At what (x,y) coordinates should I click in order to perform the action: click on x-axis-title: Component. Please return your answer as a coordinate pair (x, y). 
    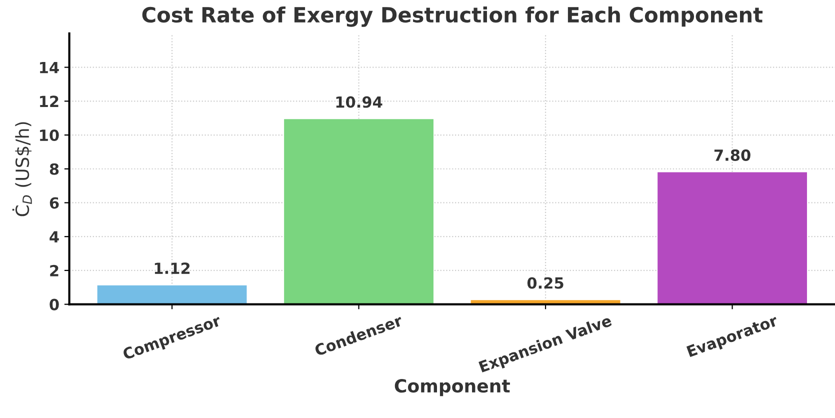
    Looking at the image, I should click on (452, 387).